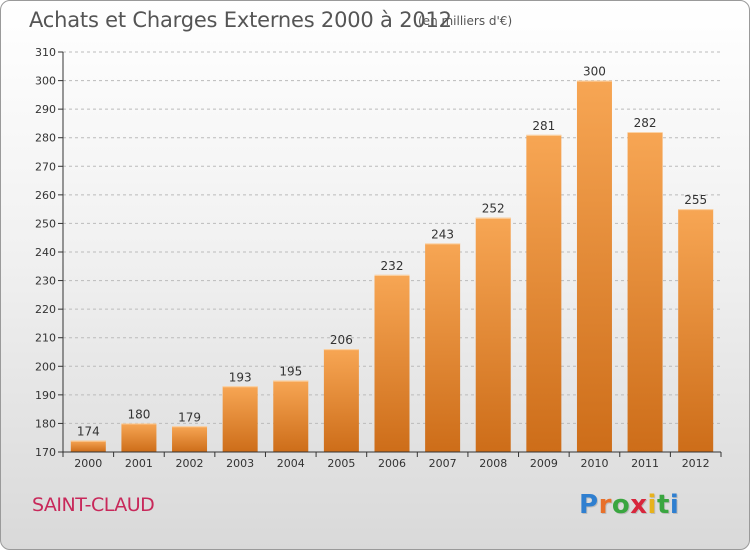 Image resolution: width=750 pixels, height=550 pixels. I want to click on x-tick-label: 2009, so click(544, 463).